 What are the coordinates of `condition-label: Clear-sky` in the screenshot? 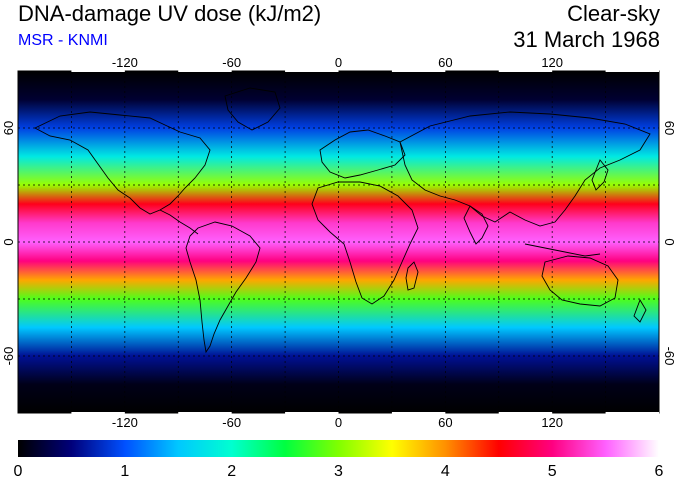 It's located at (613, 13).